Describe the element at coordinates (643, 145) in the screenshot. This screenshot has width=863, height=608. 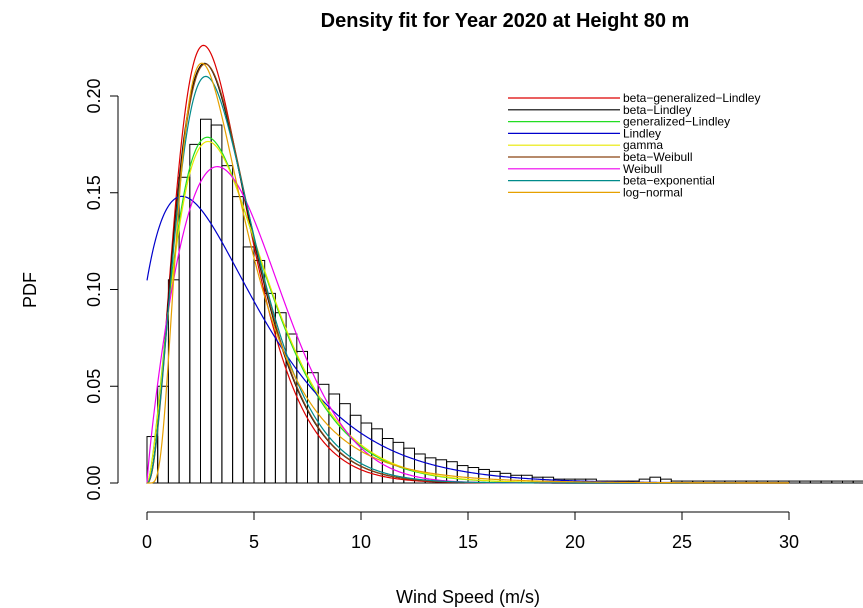
I see `legend-label: gamma` at that location.